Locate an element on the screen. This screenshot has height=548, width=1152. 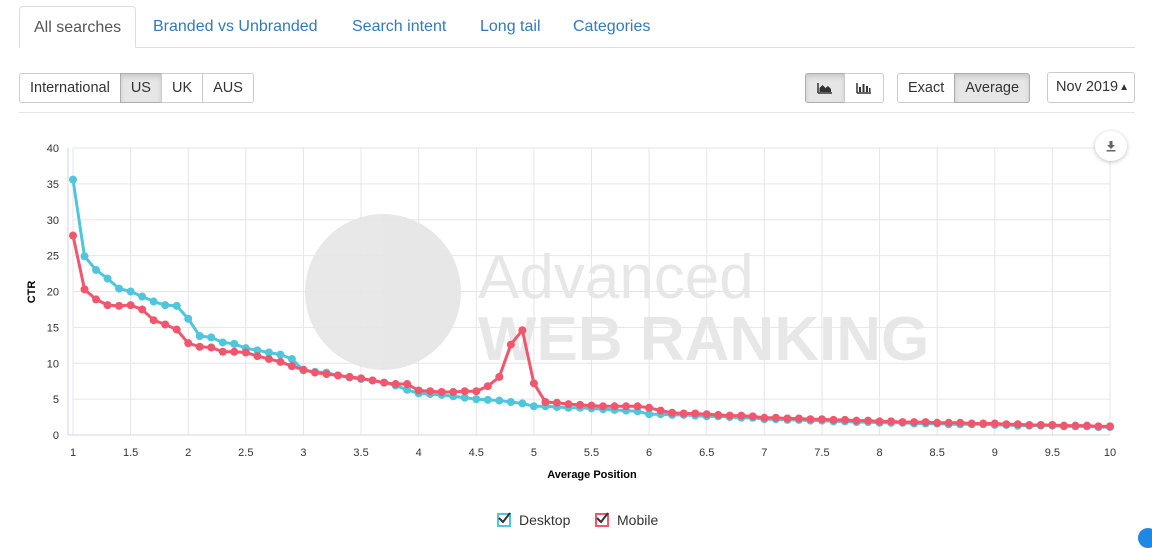
date-select: Nov 2019 ▲ is located at coordinates (1091, 87).